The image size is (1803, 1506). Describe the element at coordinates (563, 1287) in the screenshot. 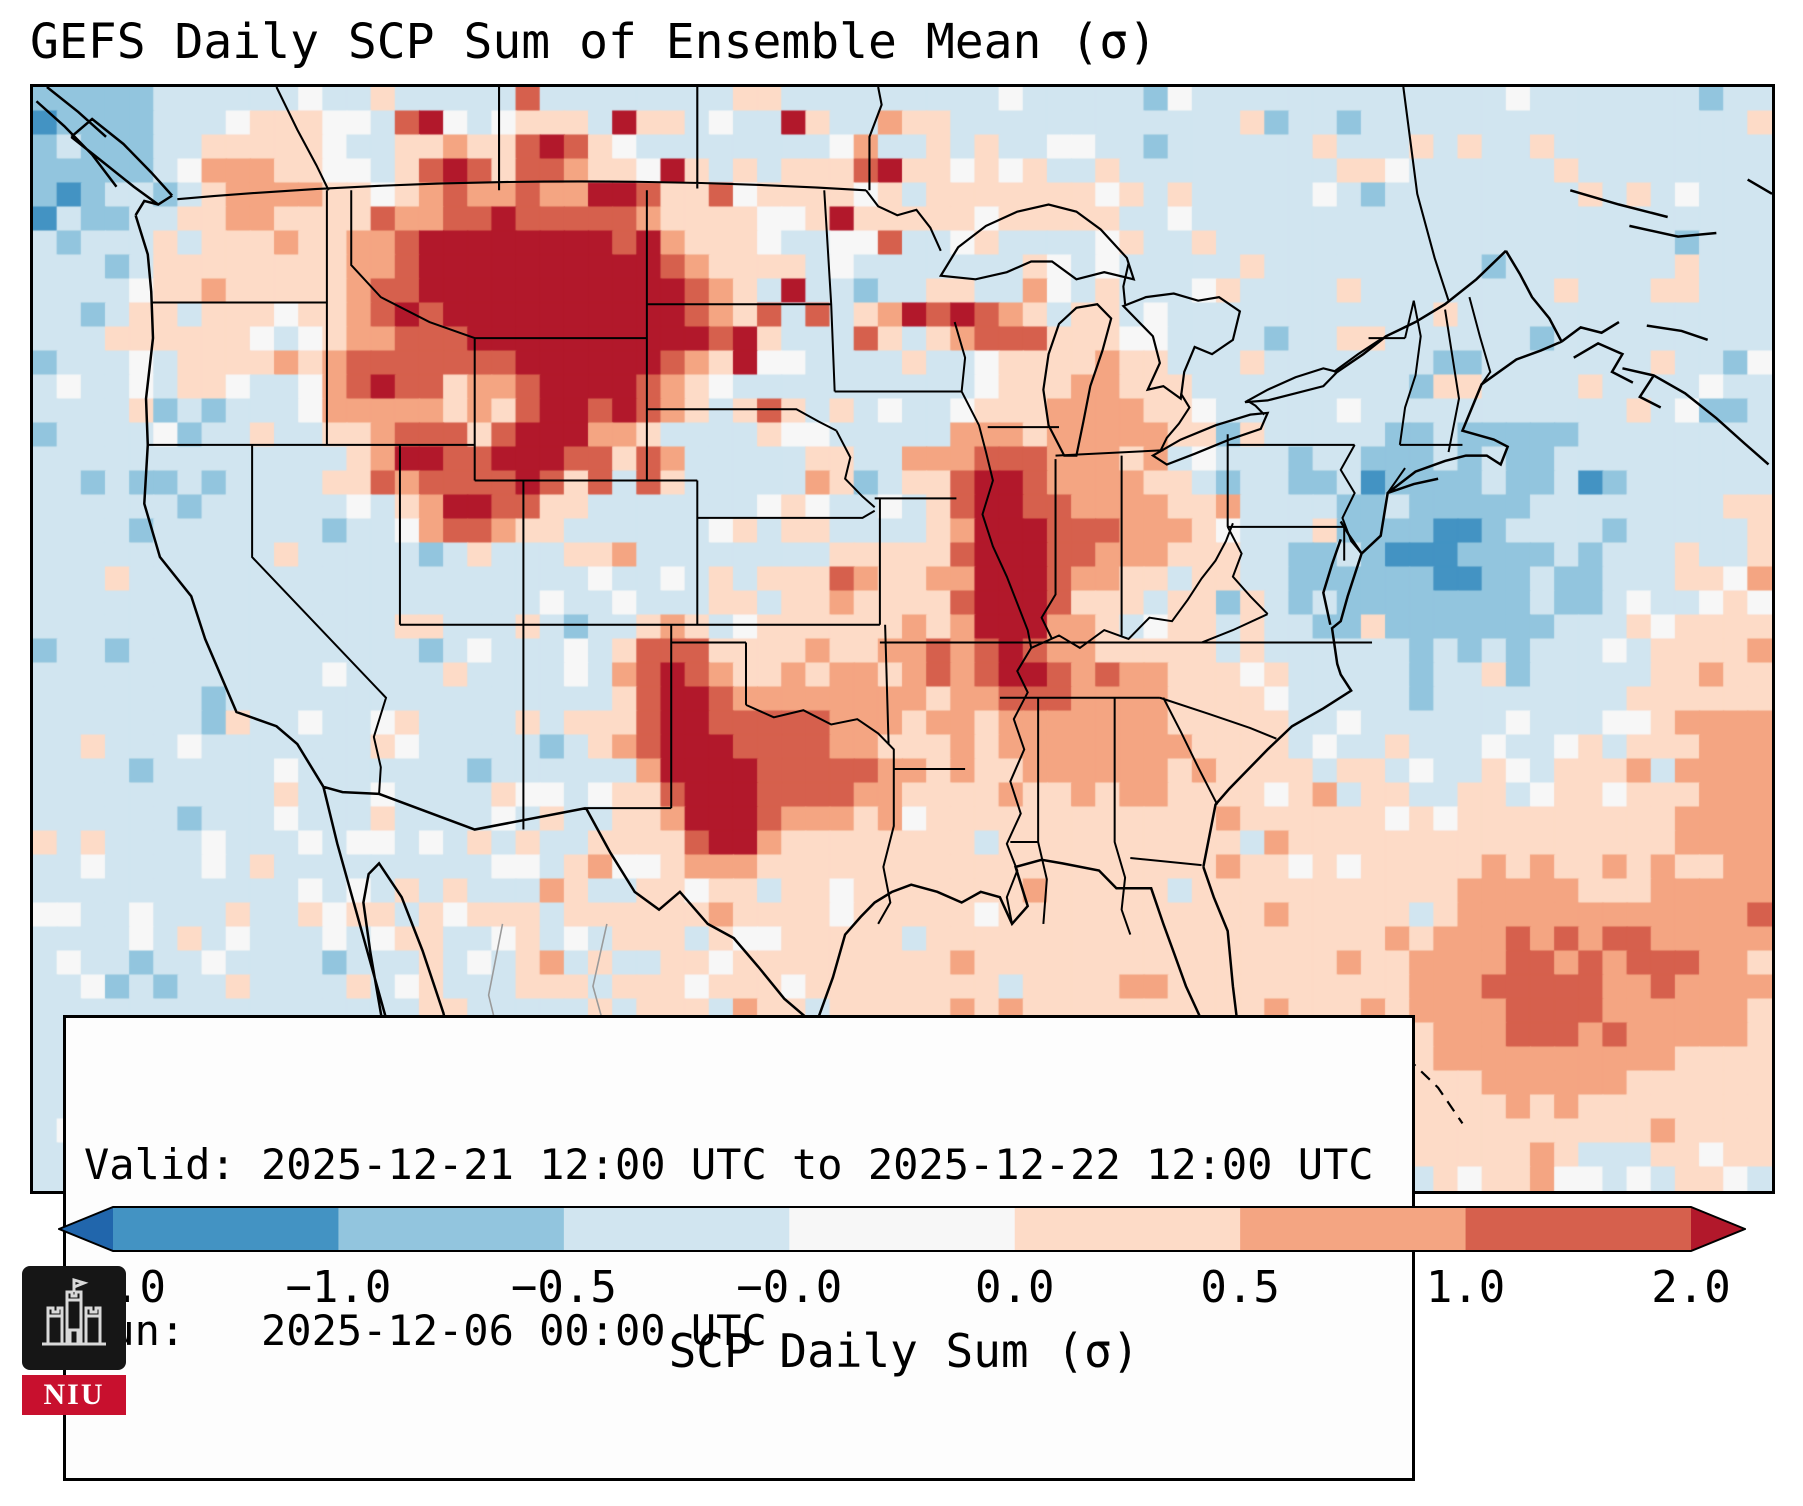

I see `colorbar-tick-label: −0.5` at that location.